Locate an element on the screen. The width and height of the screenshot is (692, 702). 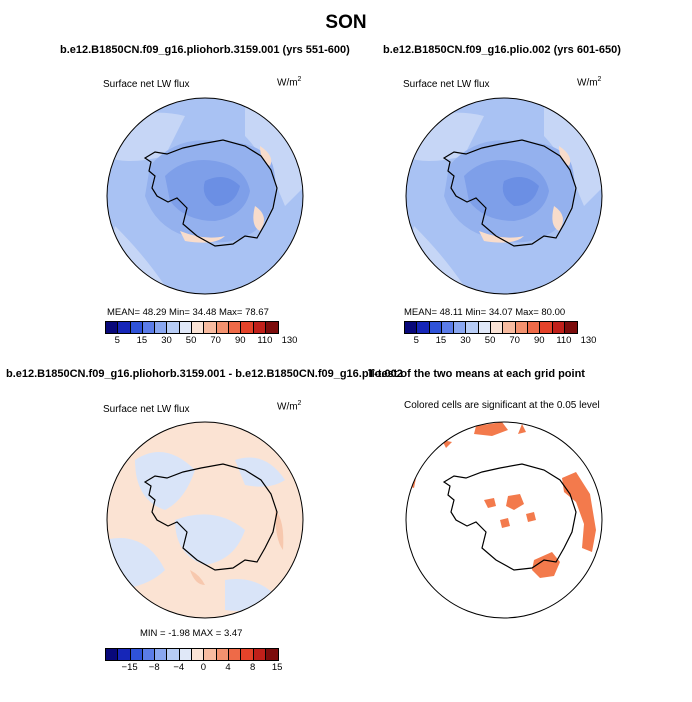
panel2-variable-label: Surface net LW flux is located at coordinates (446, 84).